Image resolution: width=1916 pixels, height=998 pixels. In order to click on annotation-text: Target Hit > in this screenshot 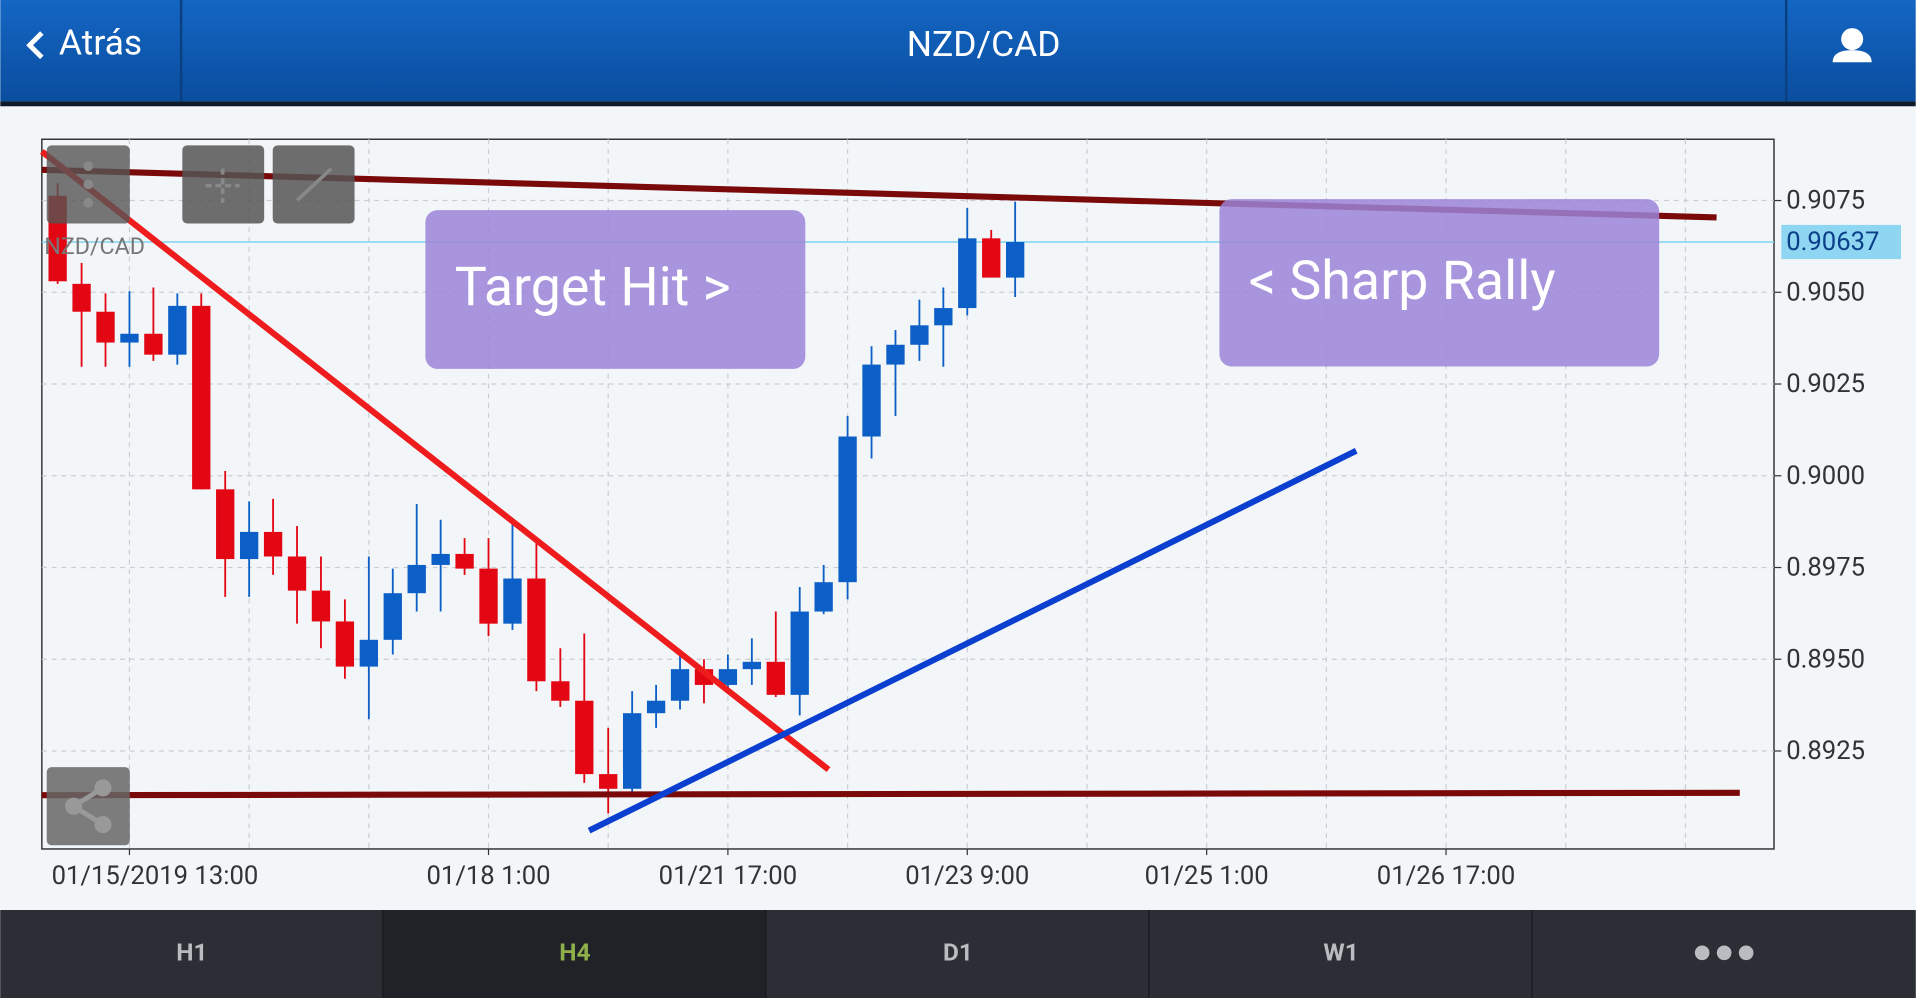, I will do `click(593, 287)`.